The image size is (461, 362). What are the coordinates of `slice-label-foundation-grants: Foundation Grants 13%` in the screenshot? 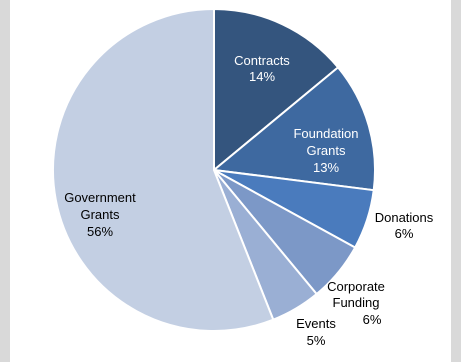 It's located at (325, 150).